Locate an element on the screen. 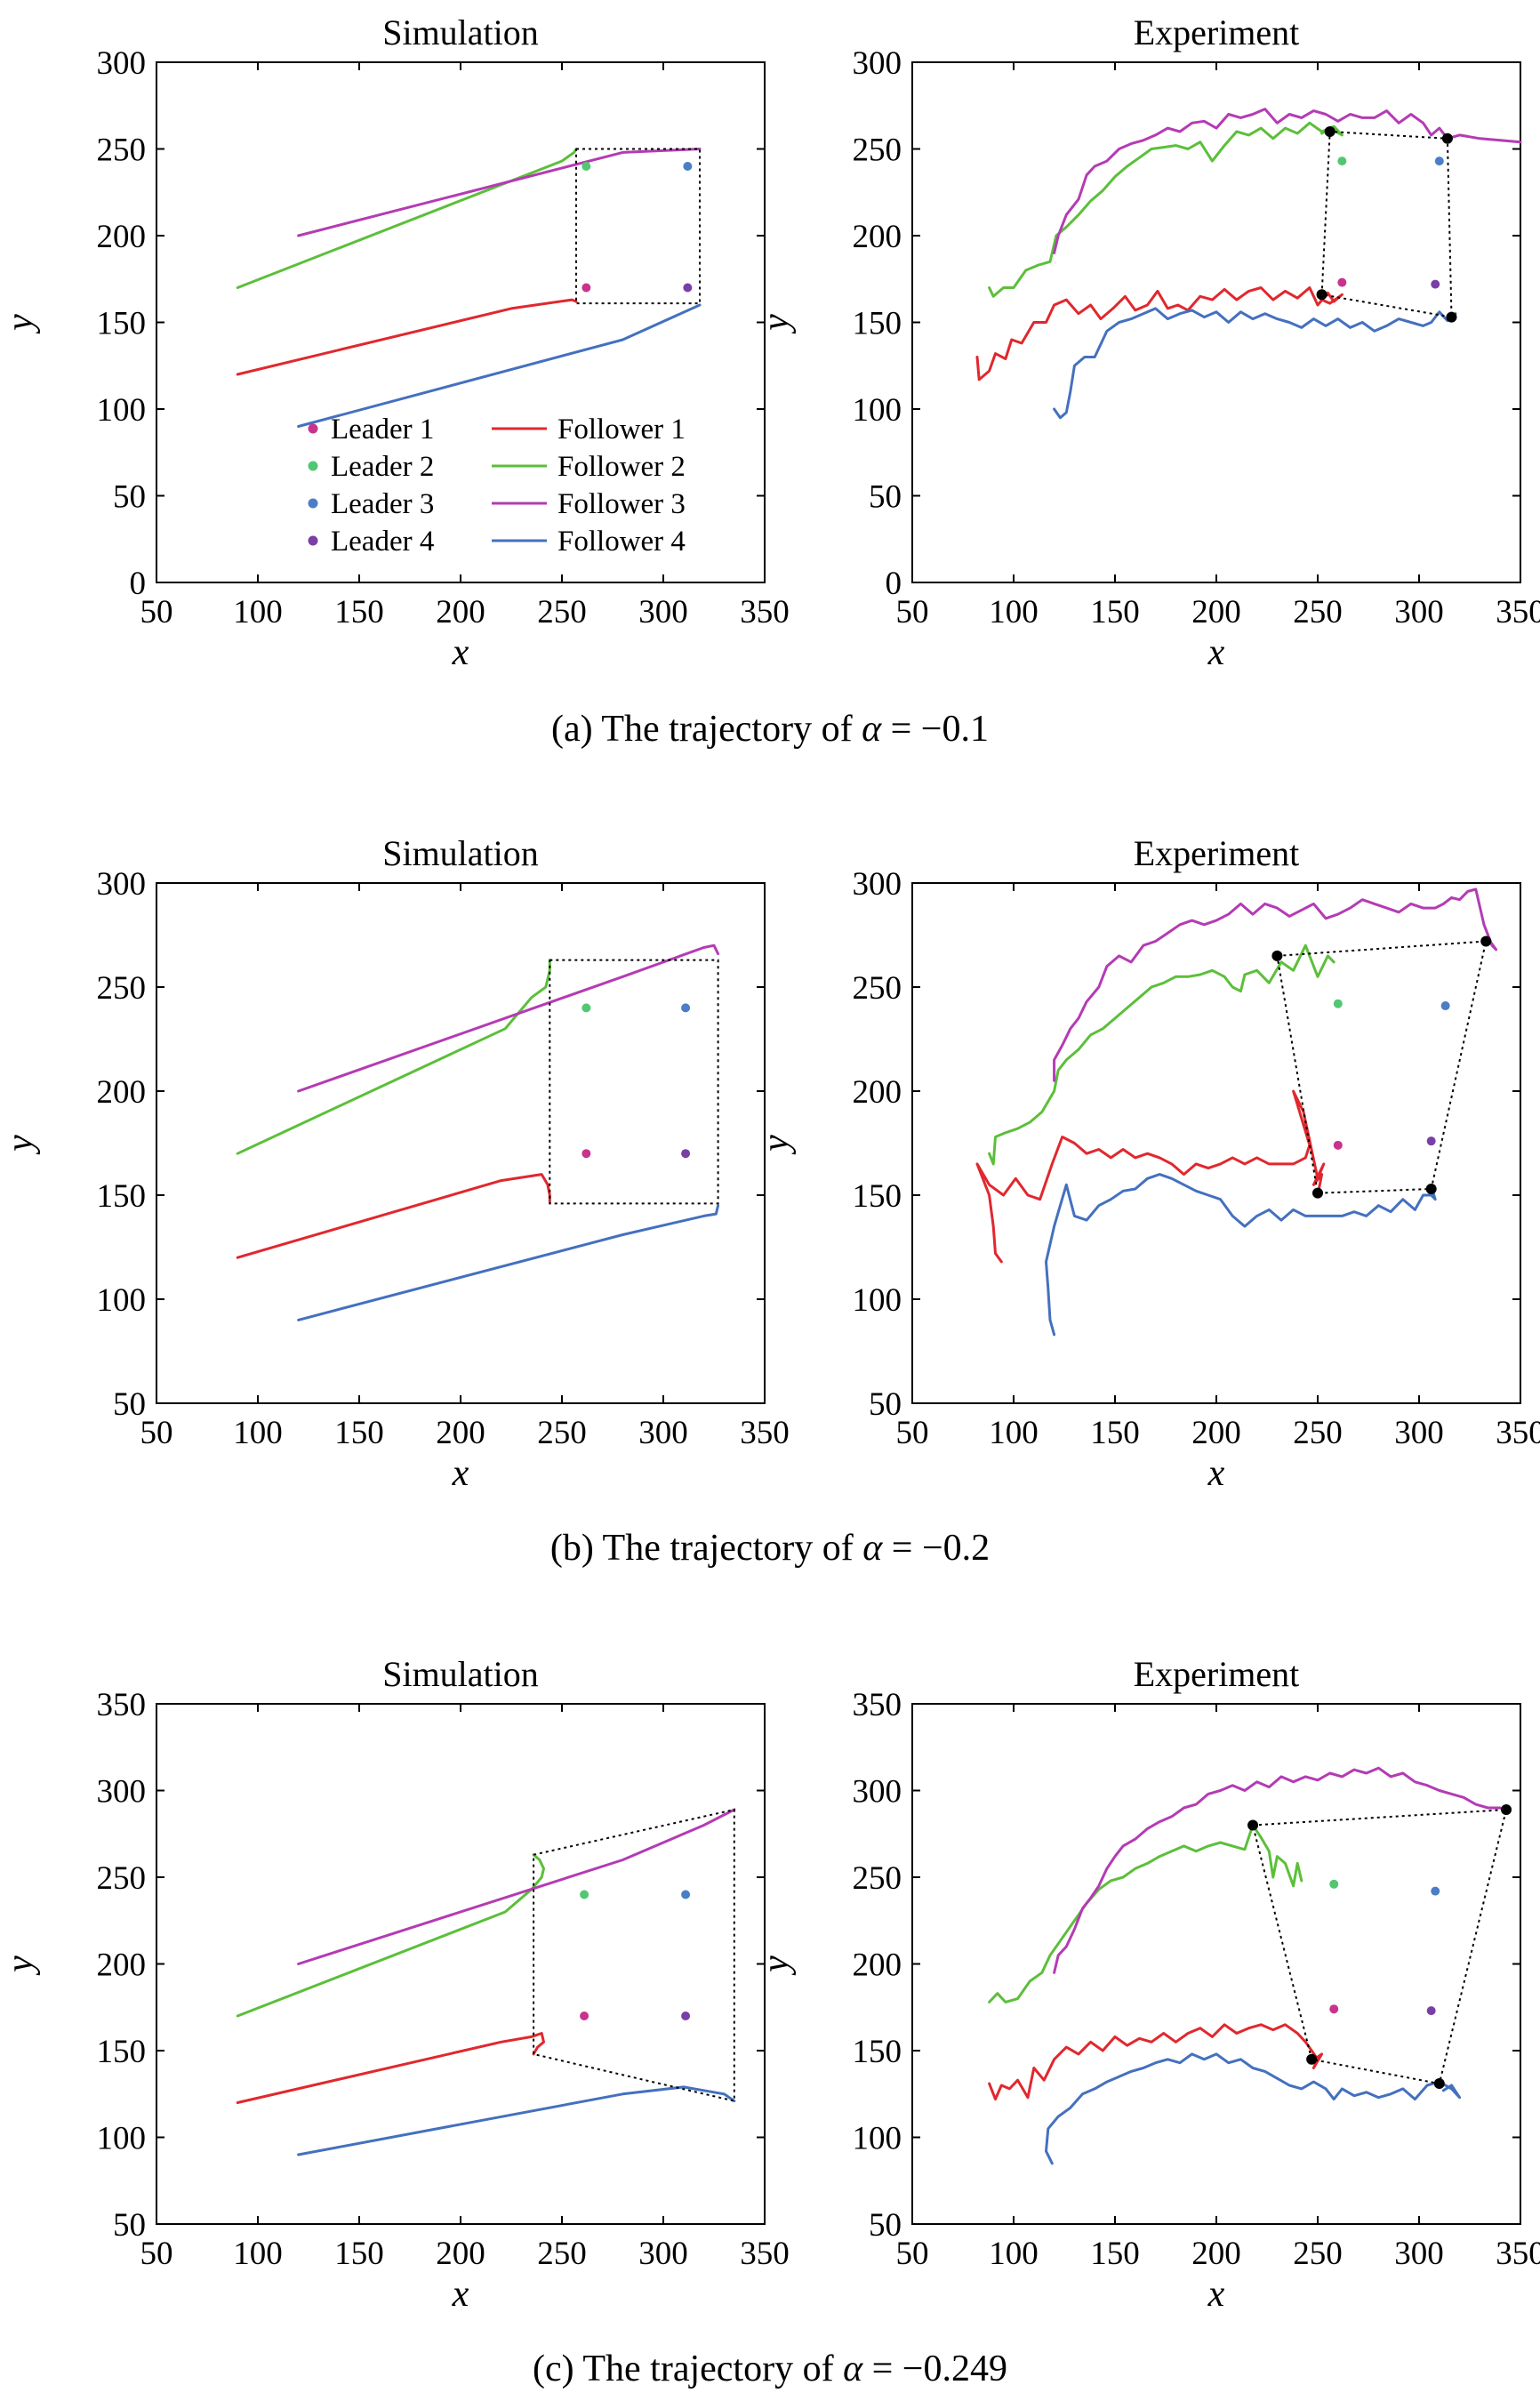  legend-label-leader-1: Leader 1 is located at coordinates (383, 430).